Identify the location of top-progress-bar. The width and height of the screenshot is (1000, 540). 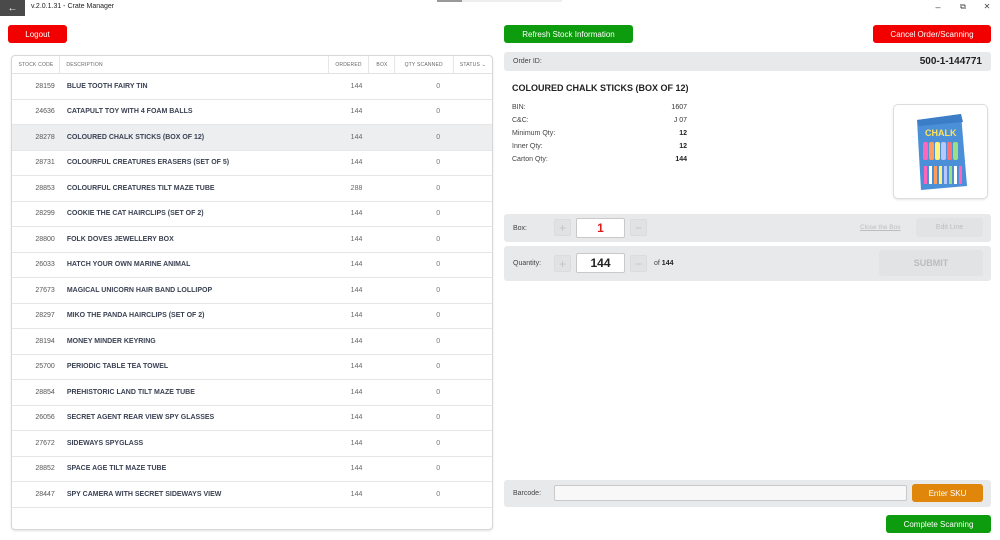
(499, 1).